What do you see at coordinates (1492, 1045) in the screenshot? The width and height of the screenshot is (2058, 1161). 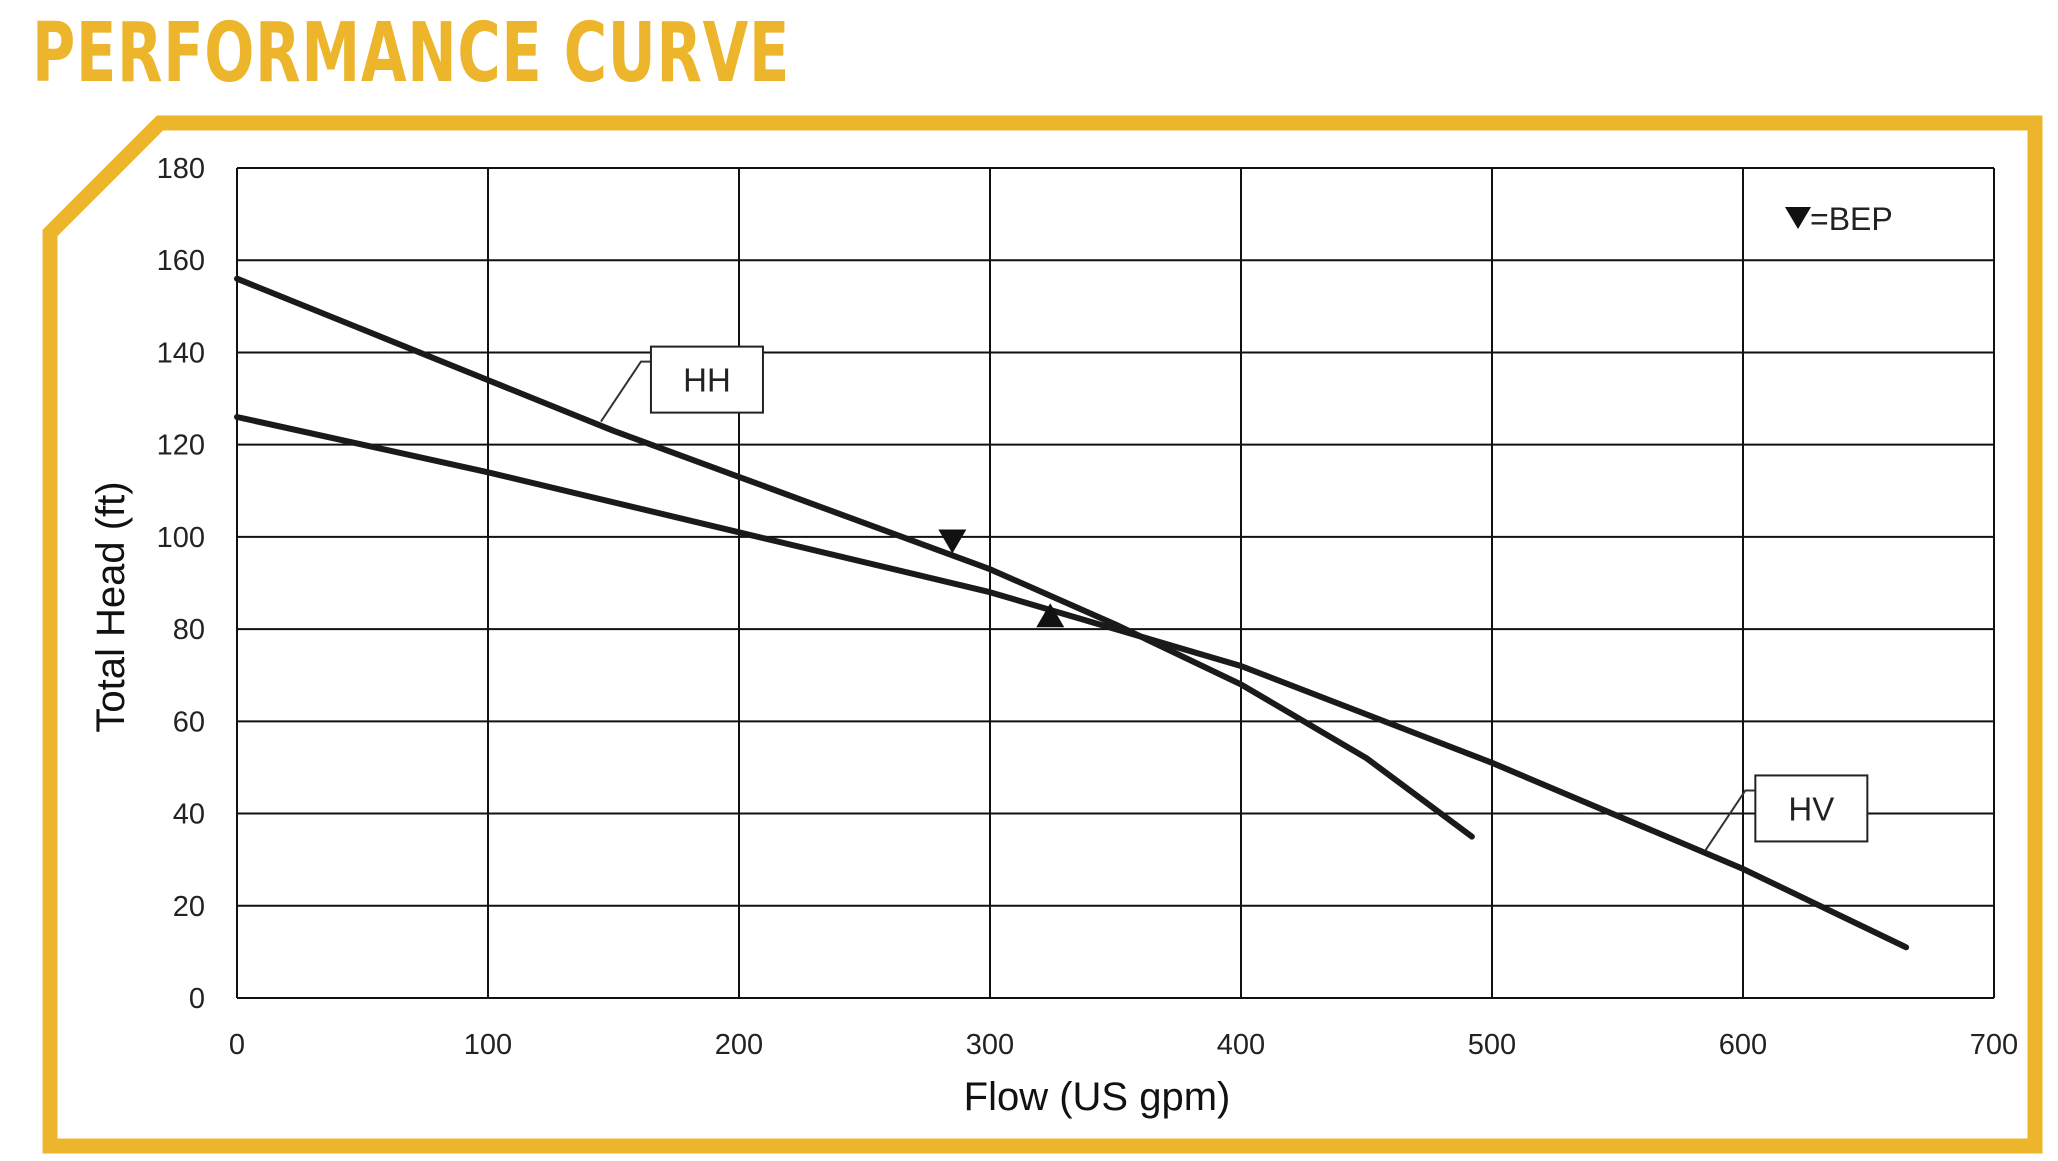 I see `x-tick-label-500: 500` at bounding box center [1492, 1045].